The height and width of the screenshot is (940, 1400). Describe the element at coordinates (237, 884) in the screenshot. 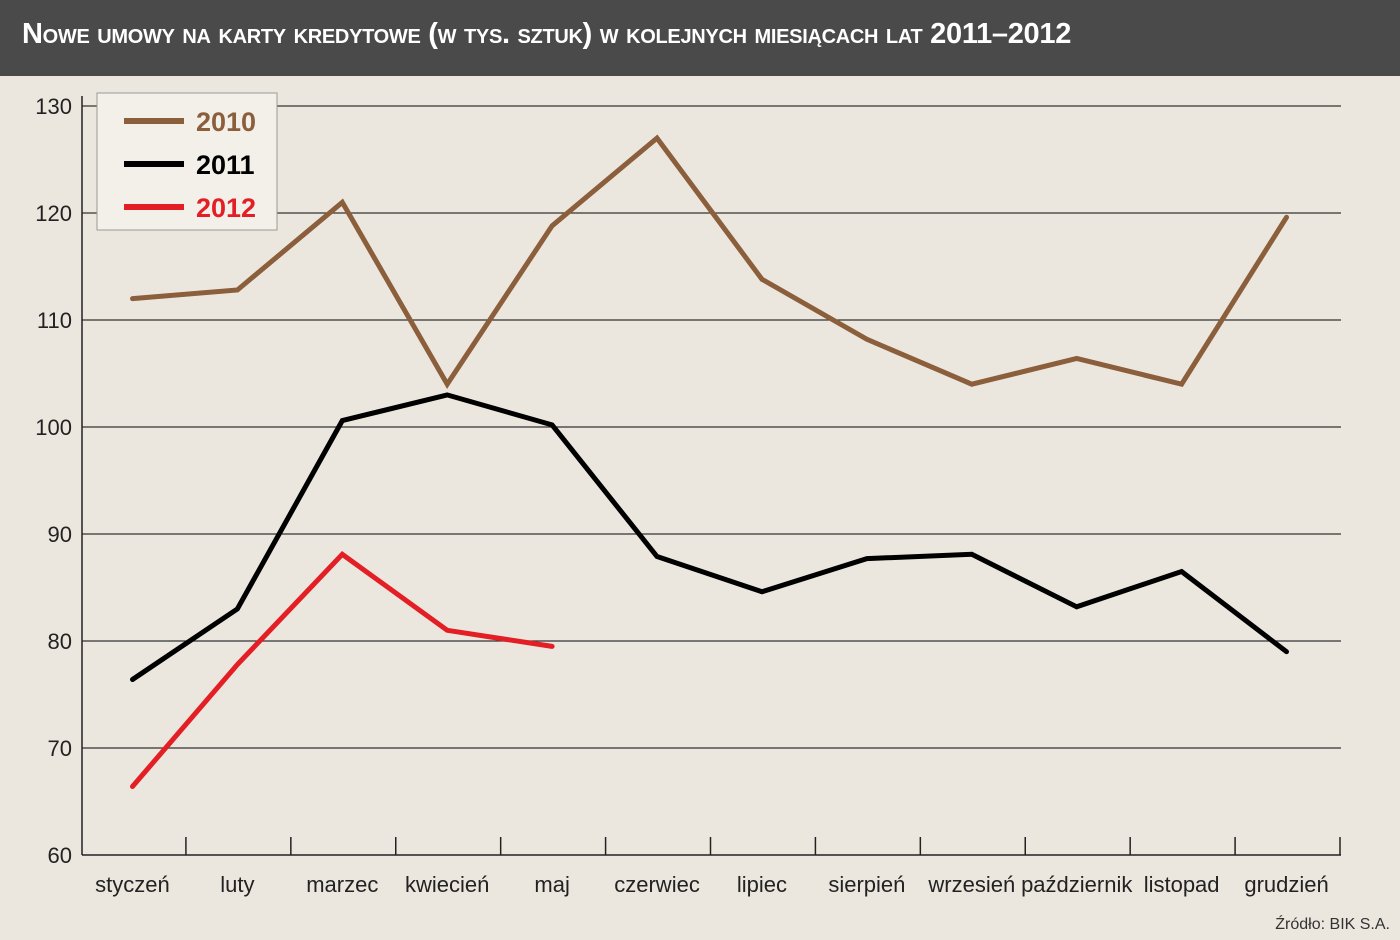

I see `x-tick-label: luty` at that location.